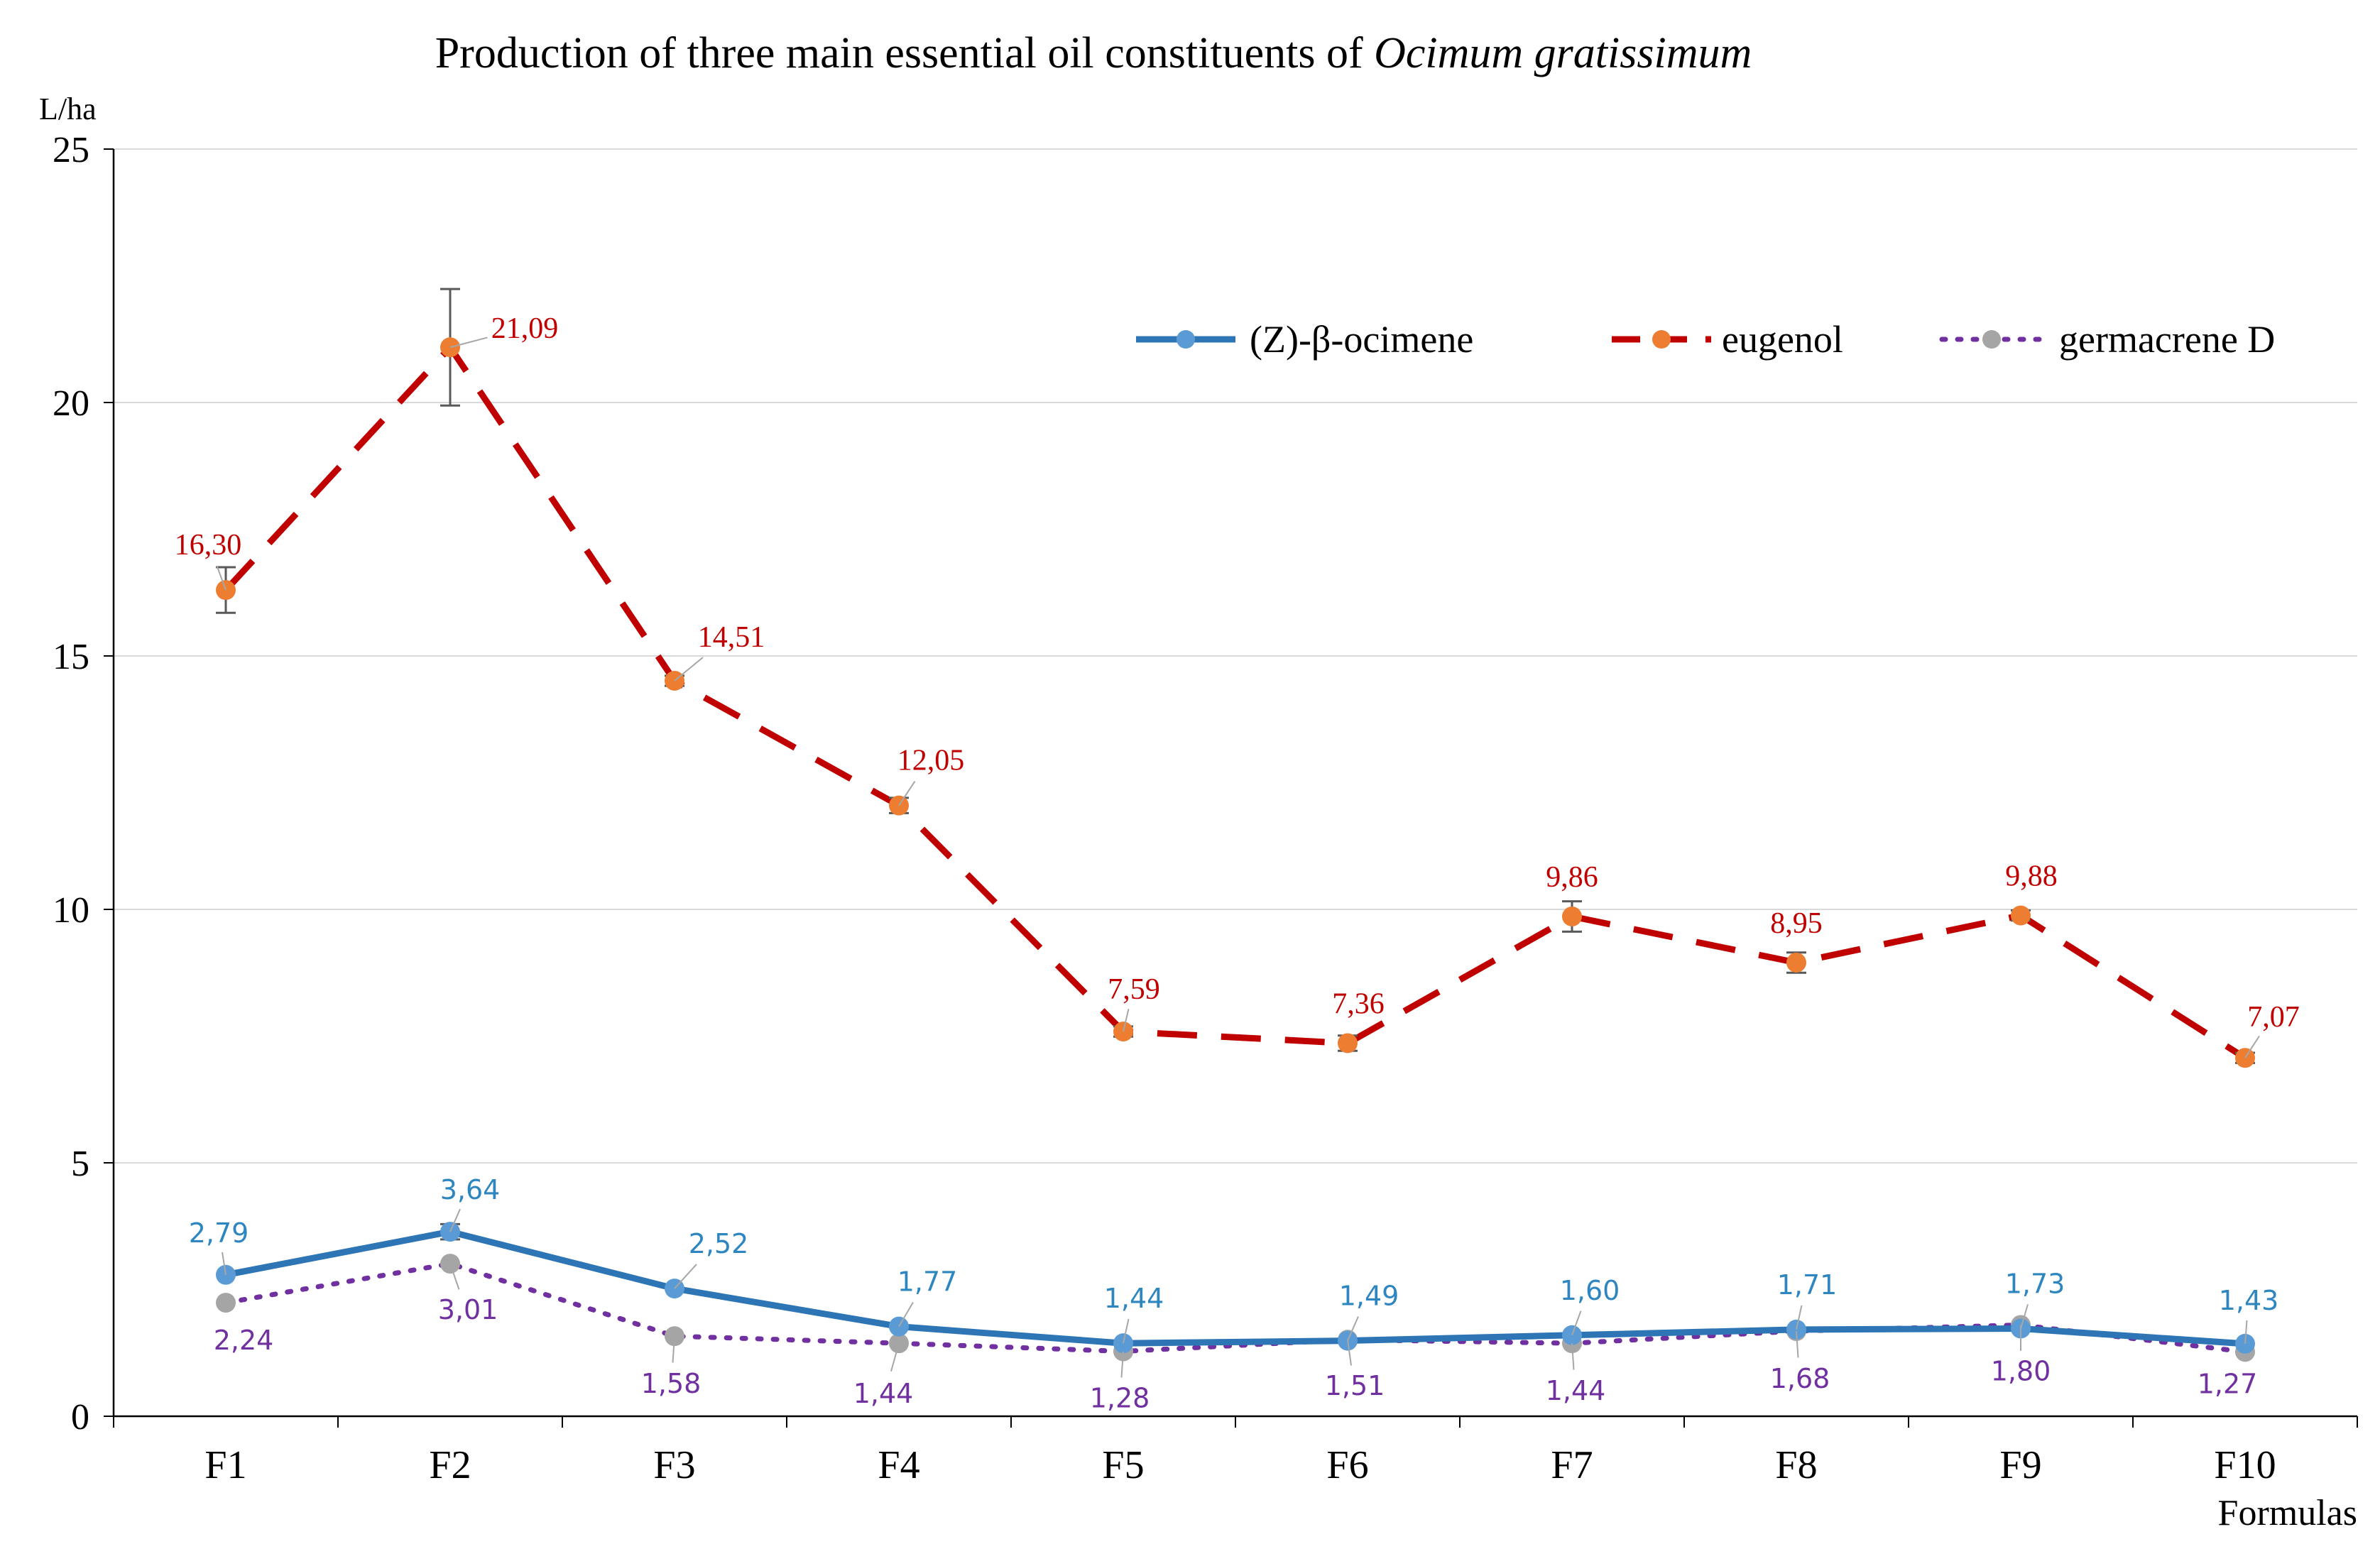 This screenshot has height=1549, width=2380. What do you see at coordinates (1590, 1290) in the screenshot?
I see `data-label: 1,60` at bounding box center [1590, 1290].